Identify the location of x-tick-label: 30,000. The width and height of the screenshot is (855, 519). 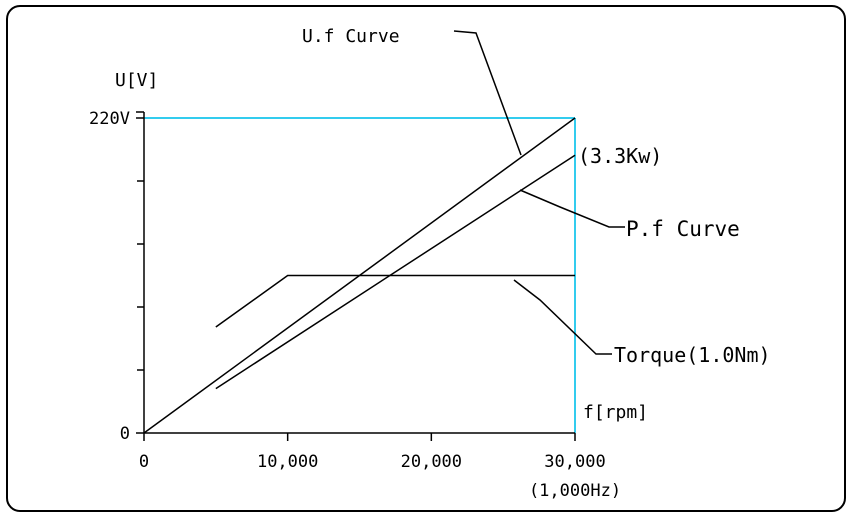
(574, 462).